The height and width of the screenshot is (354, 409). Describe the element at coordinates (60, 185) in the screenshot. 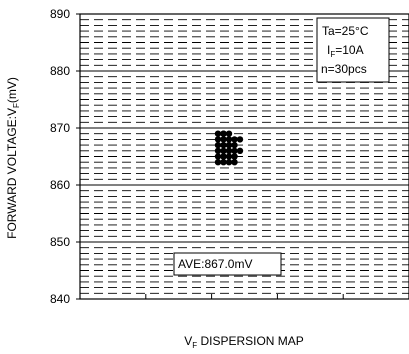

I see `y-tick-label: 860` at that location.